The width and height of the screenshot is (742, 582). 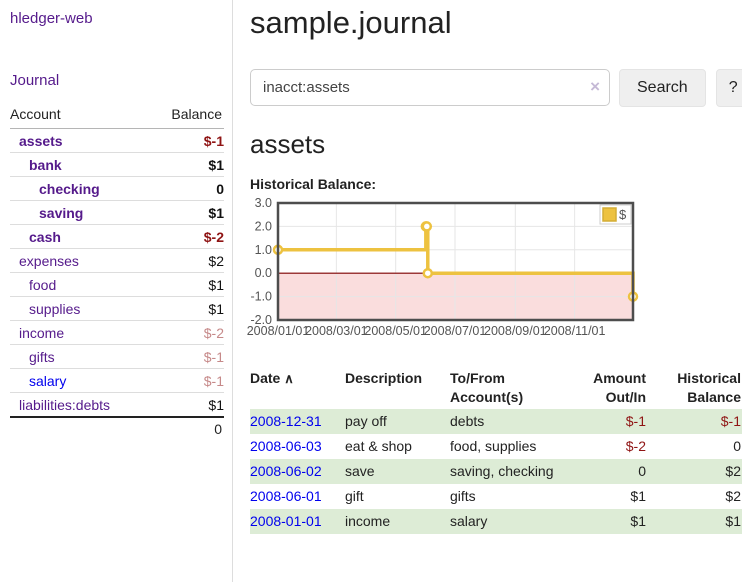 I want to click on account-name-cell: expenses, so click(x=80, y=260).